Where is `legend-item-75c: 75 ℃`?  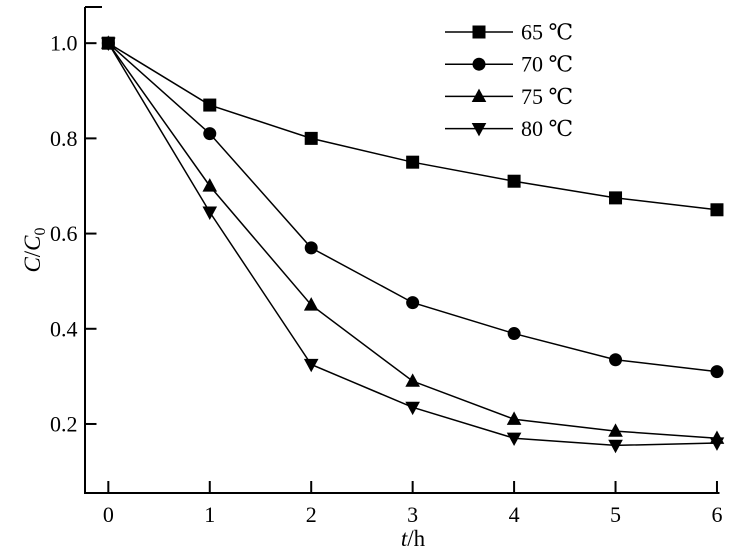 legend-item-75c: 75 ℃ is located at coordinates (509, 96).